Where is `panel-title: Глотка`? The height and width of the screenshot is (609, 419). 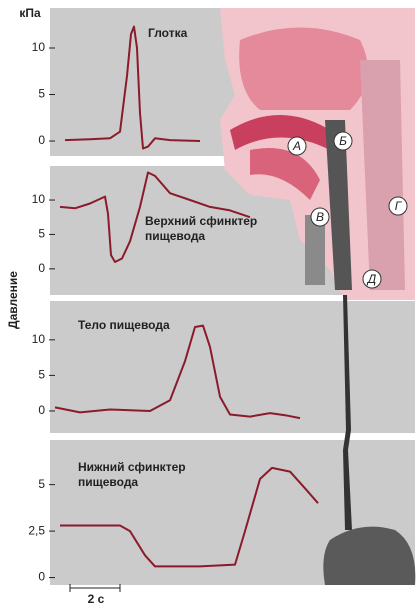 panel-title: Глотка is located at coordinates (168, 33).